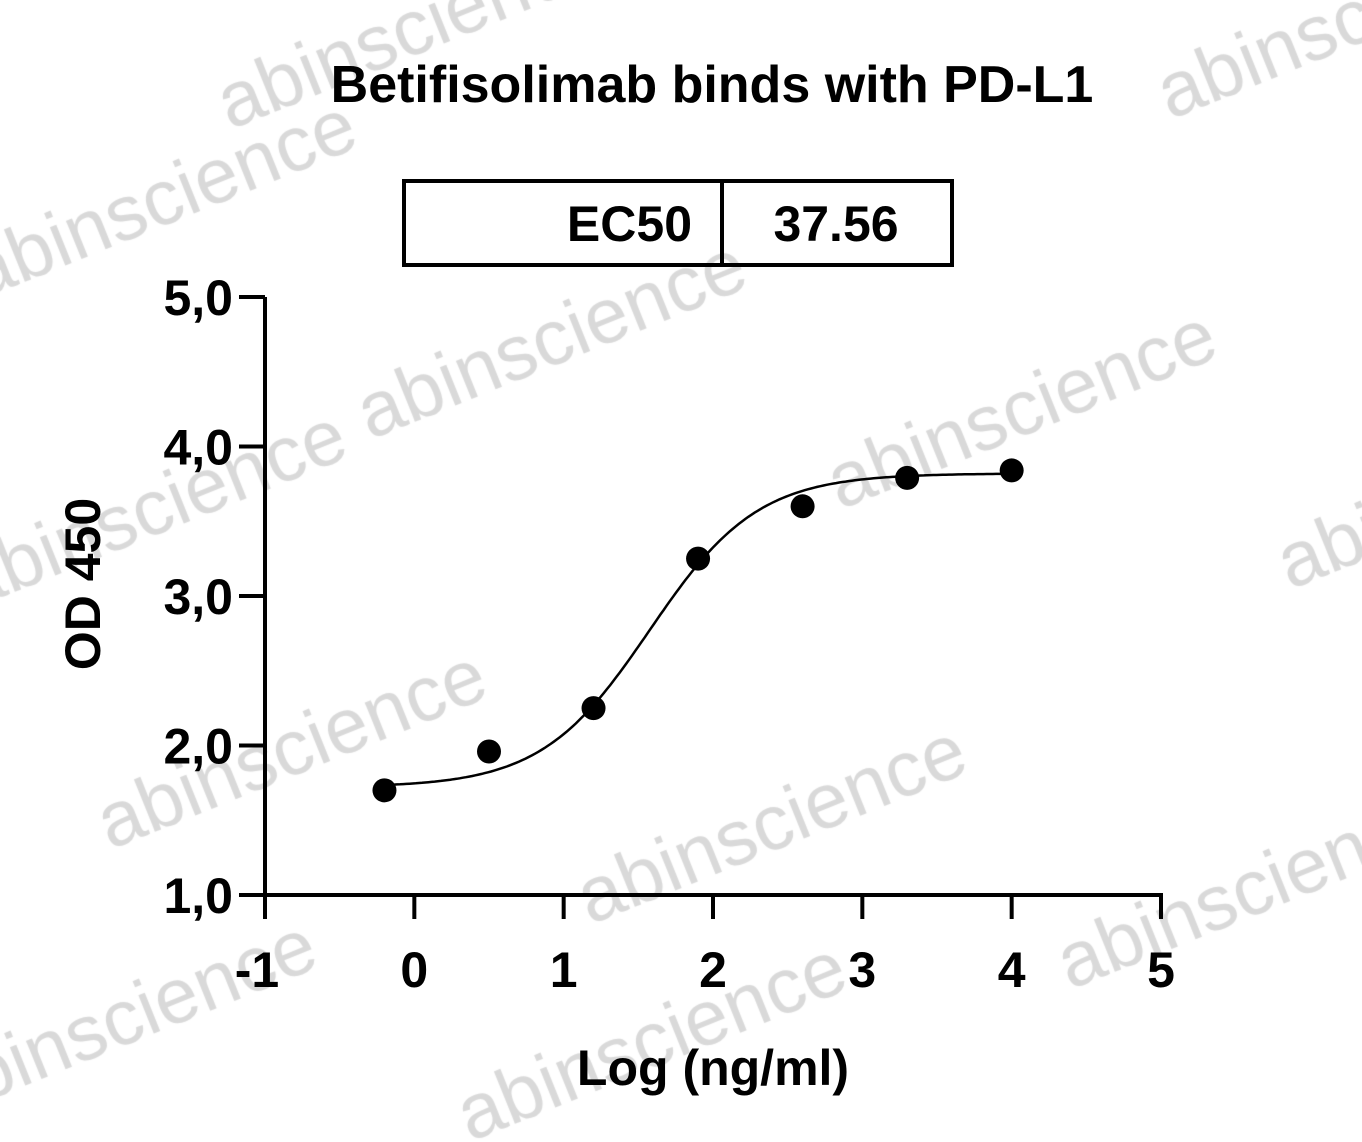 The height and width of the screenshot is (1142, 1362). Describe the element at coordinates (198, 896) in the screenshot. I see `y-tick-label: 1,0` at that location.